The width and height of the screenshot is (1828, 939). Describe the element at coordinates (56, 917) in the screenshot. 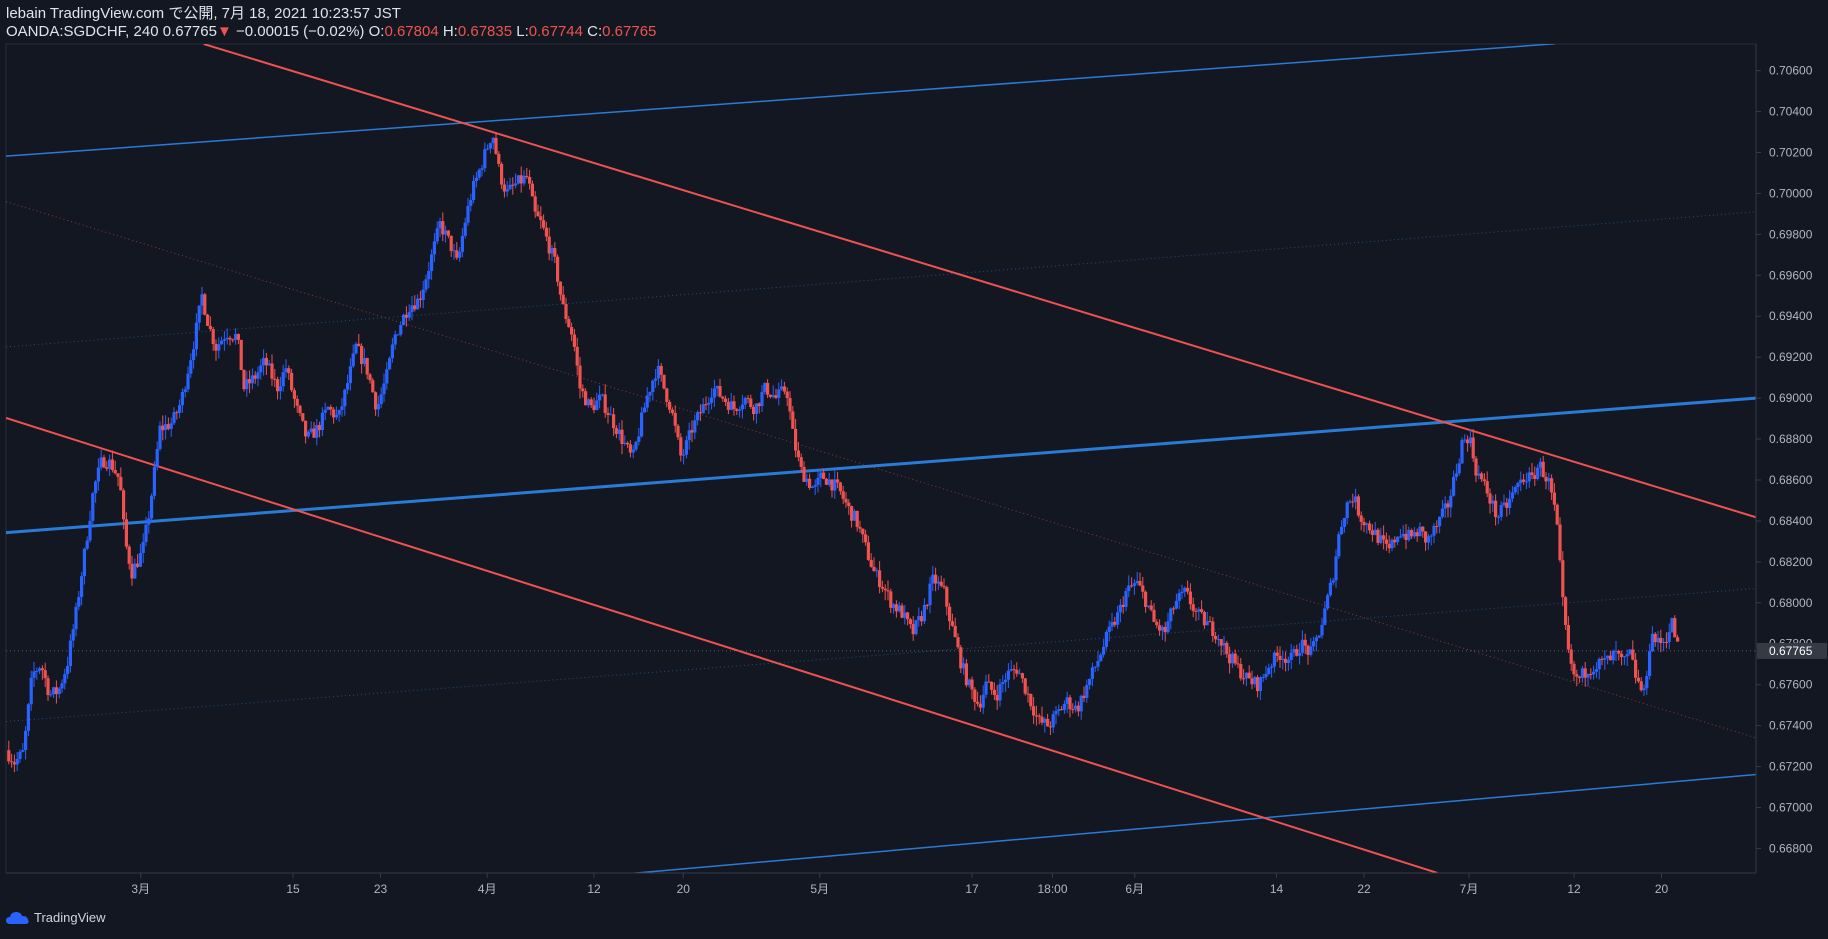

I see `footer-brand: TradingView` at that location.